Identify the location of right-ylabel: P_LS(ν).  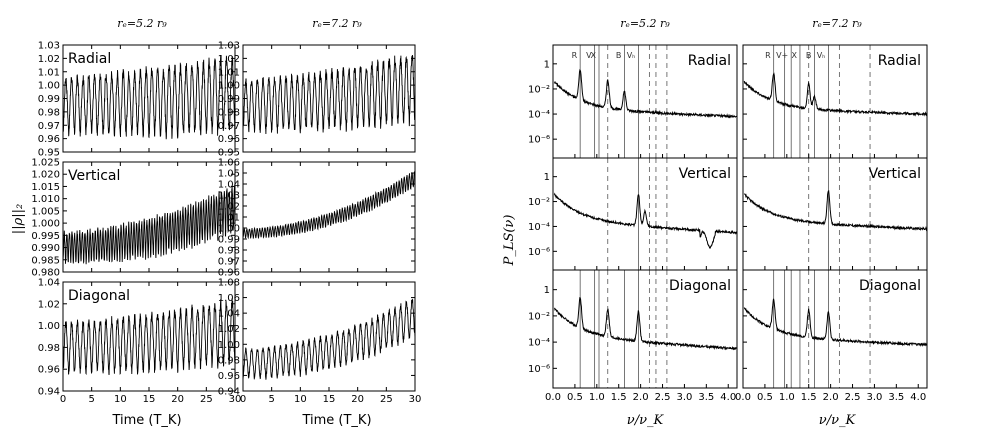
(509, 241).